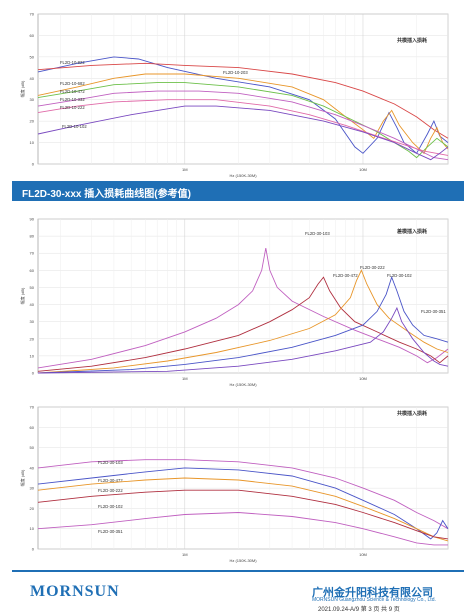  Describe the element at coordinates (72, 62) in the screenshot. I see `series-label: FL2D-10-822` at that location.